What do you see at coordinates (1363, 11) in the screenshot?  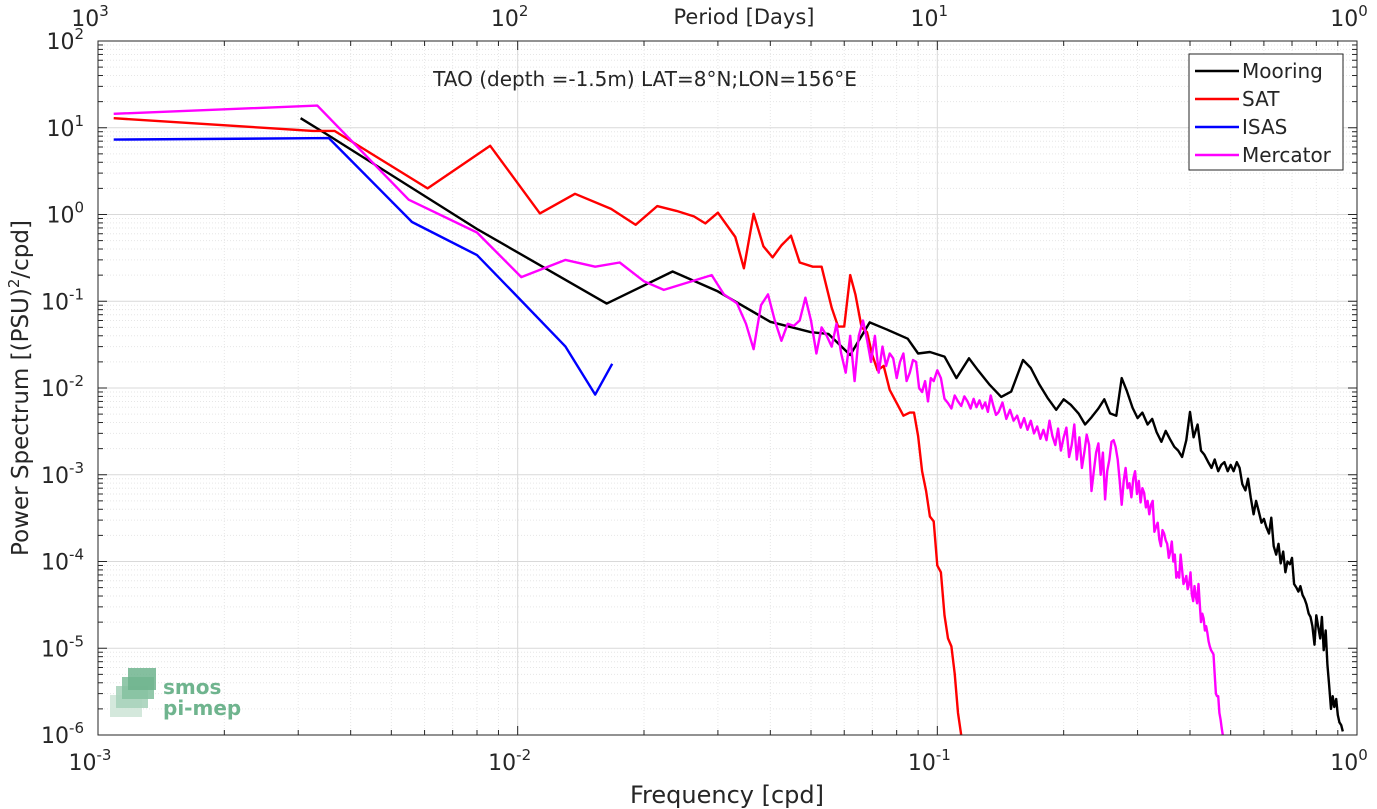 I see `top-tick-label-exponent: 0` at bounding box center [1363, 11].